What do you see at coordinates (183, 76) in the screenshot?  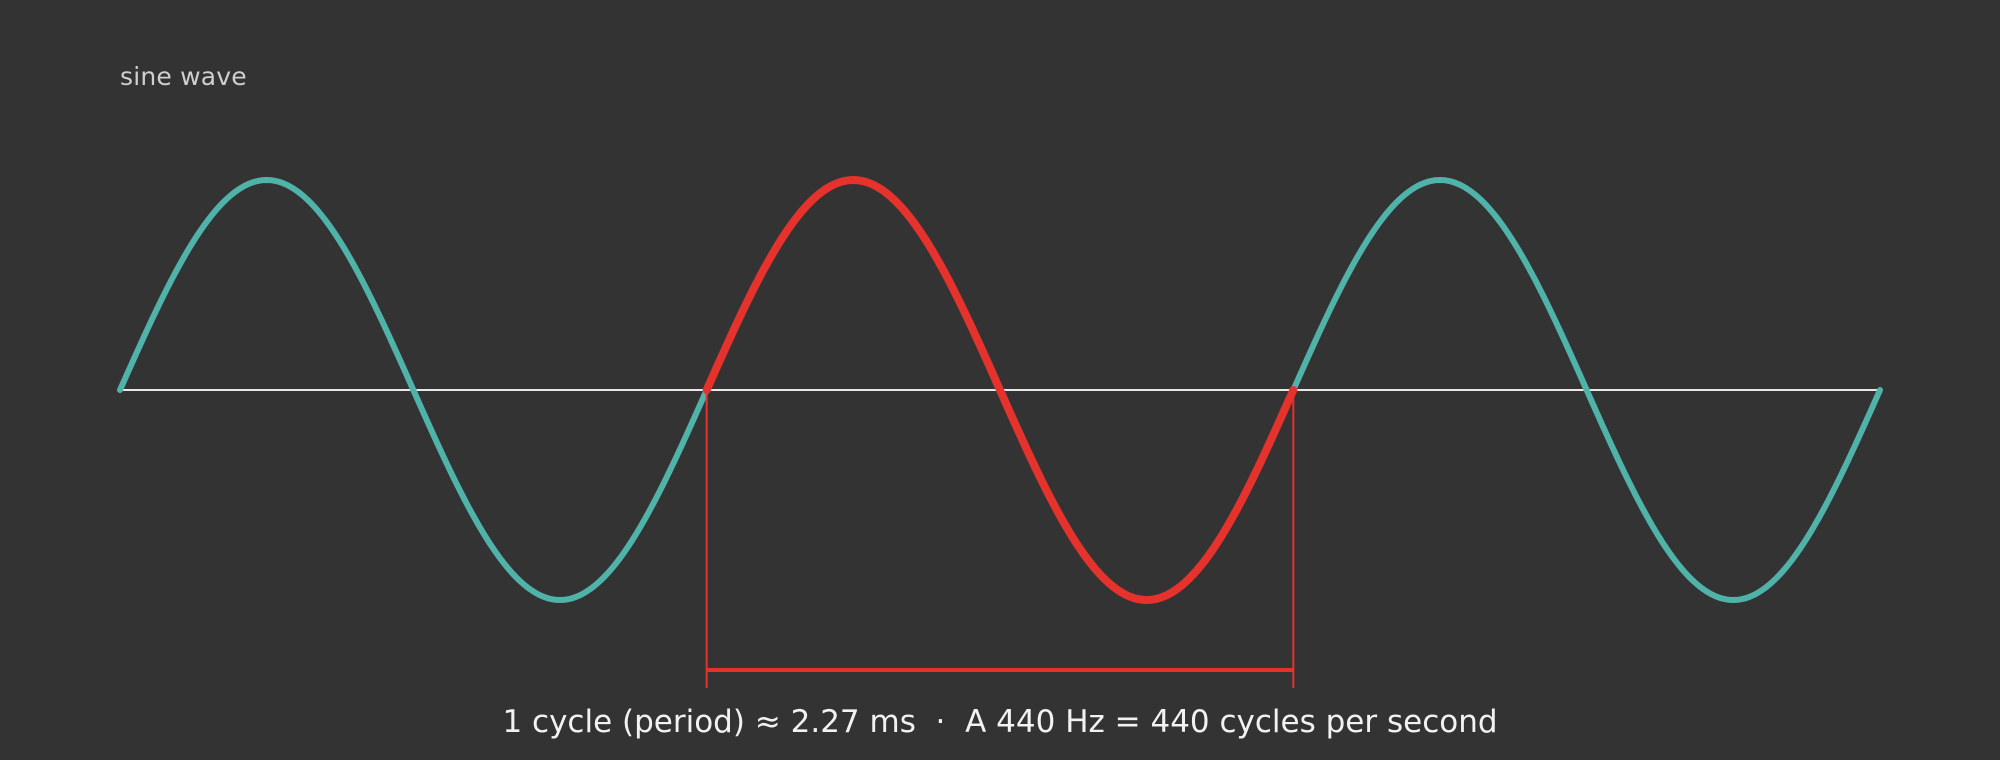 I see `diagram-title: sine wave` at bounding box center [183, 76].